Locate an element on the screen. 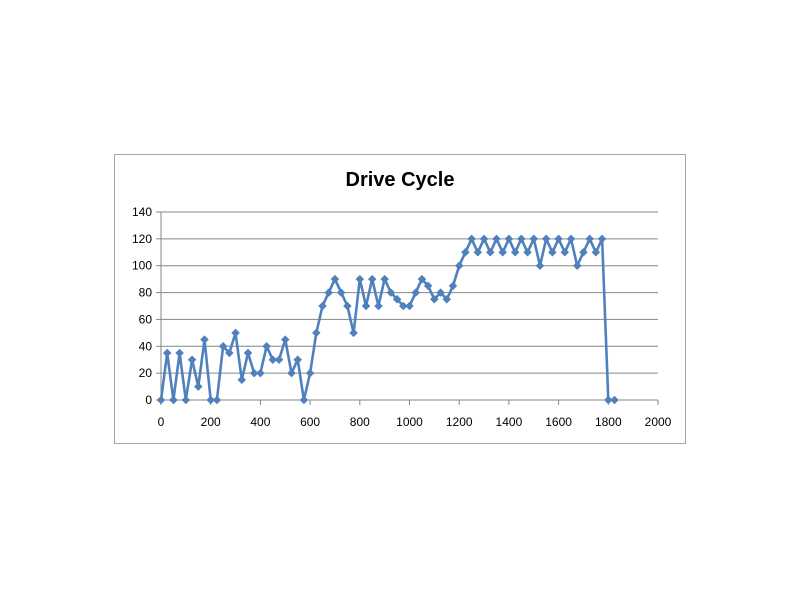 The width and height of the screenshot is (800, 600). y-tick-label: 20 is located at coordinates (146, 373).